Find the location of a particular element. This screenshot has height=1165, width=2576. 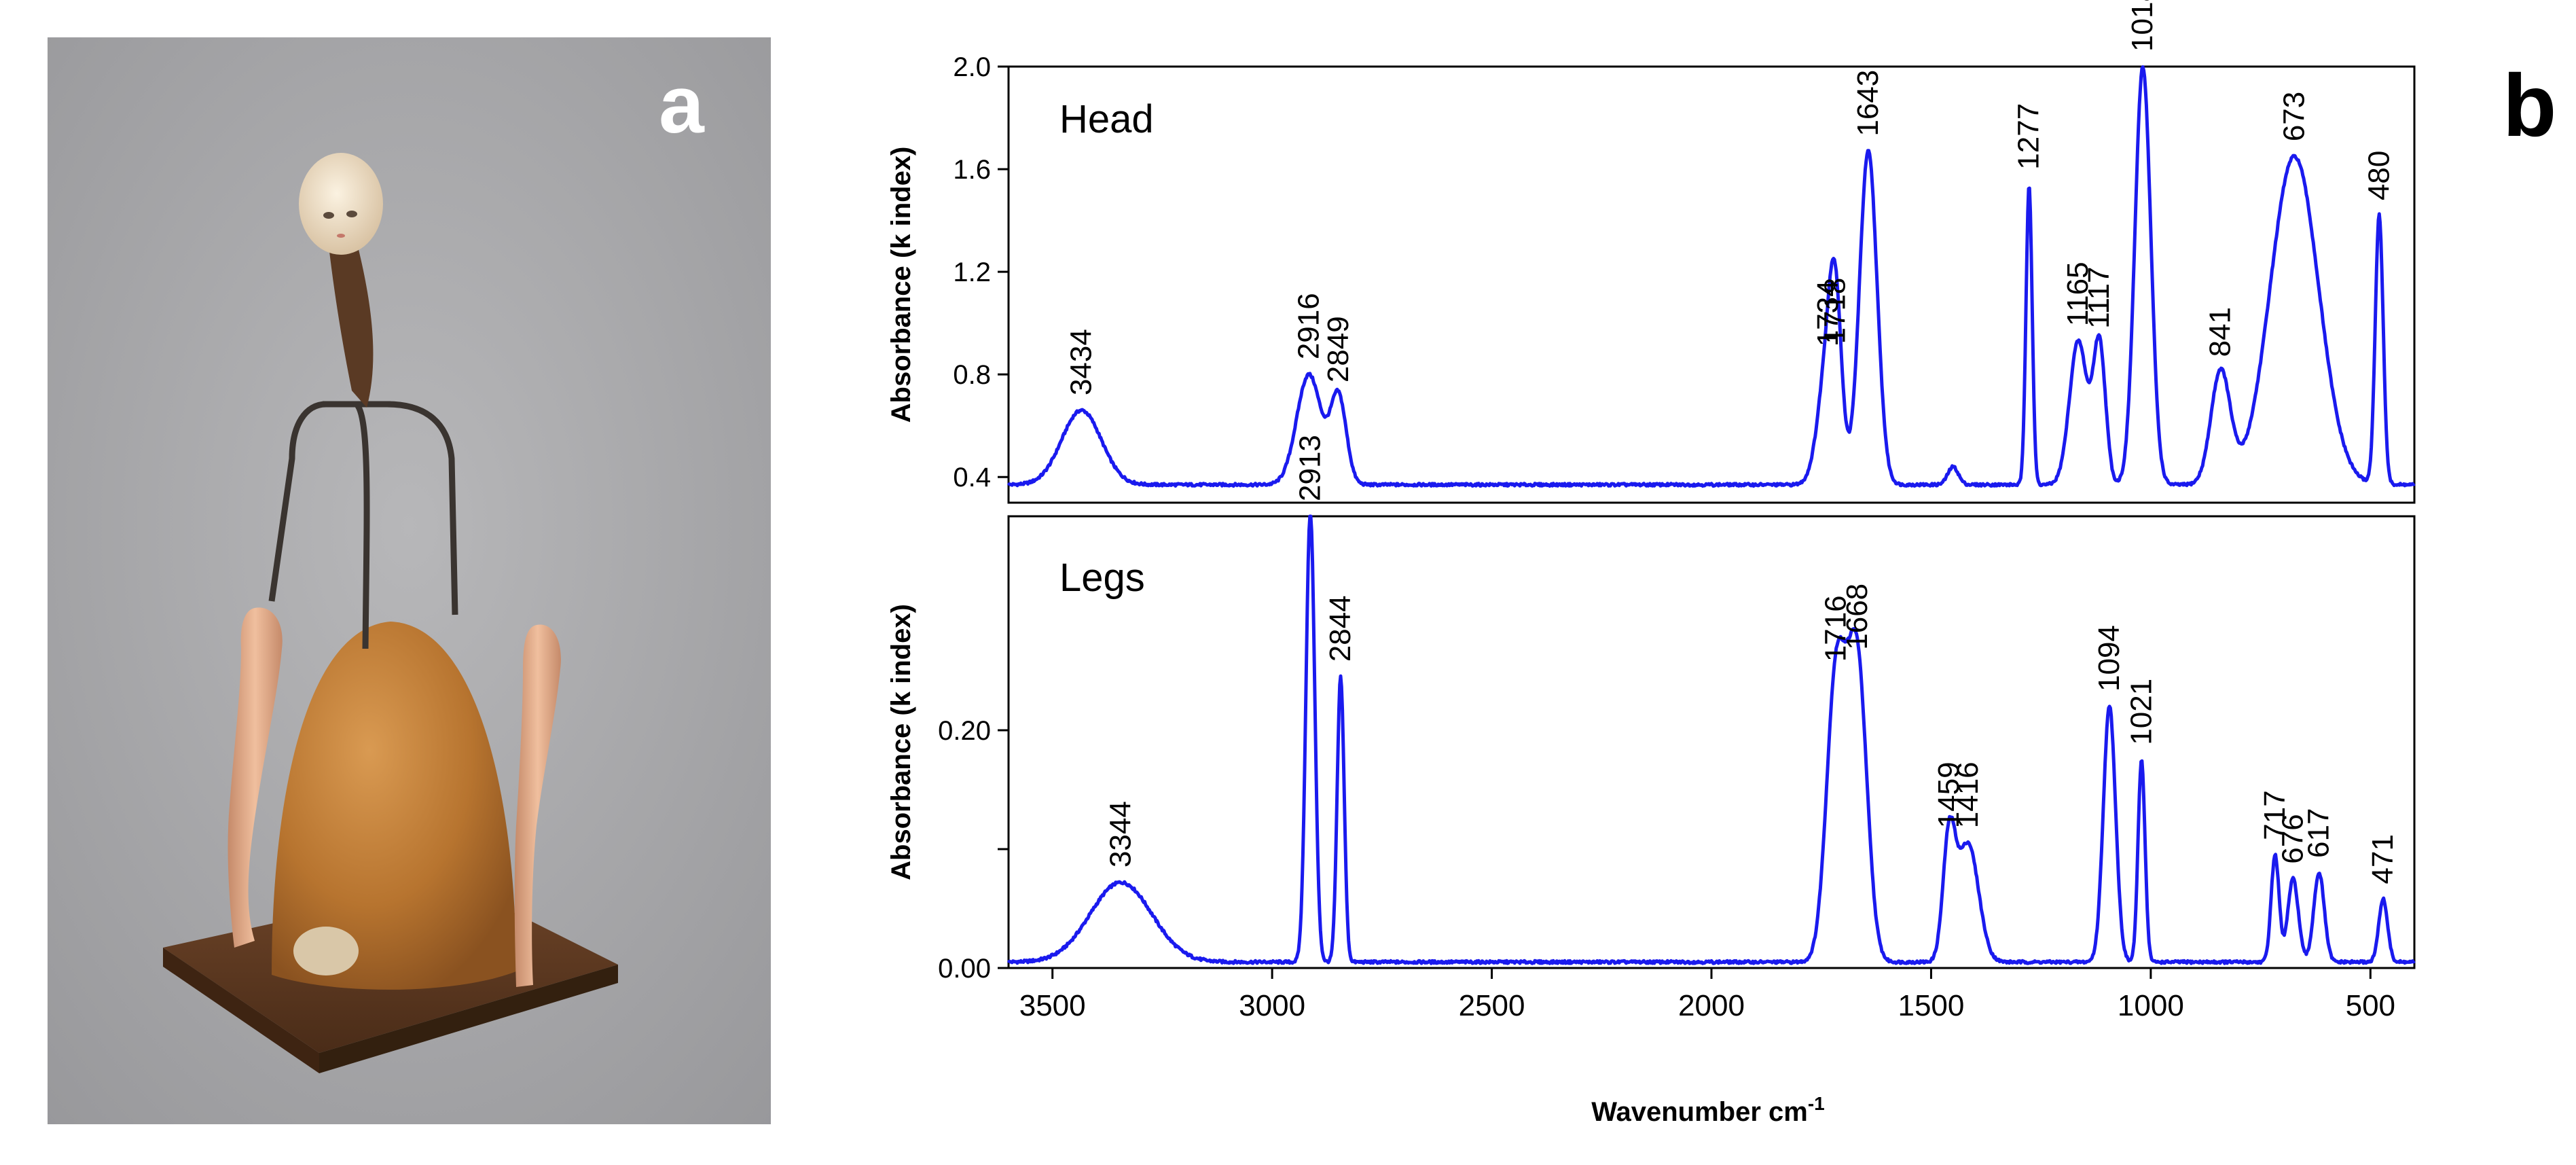

y-tick-label: 0.4 is located at coordinates (972, 477).